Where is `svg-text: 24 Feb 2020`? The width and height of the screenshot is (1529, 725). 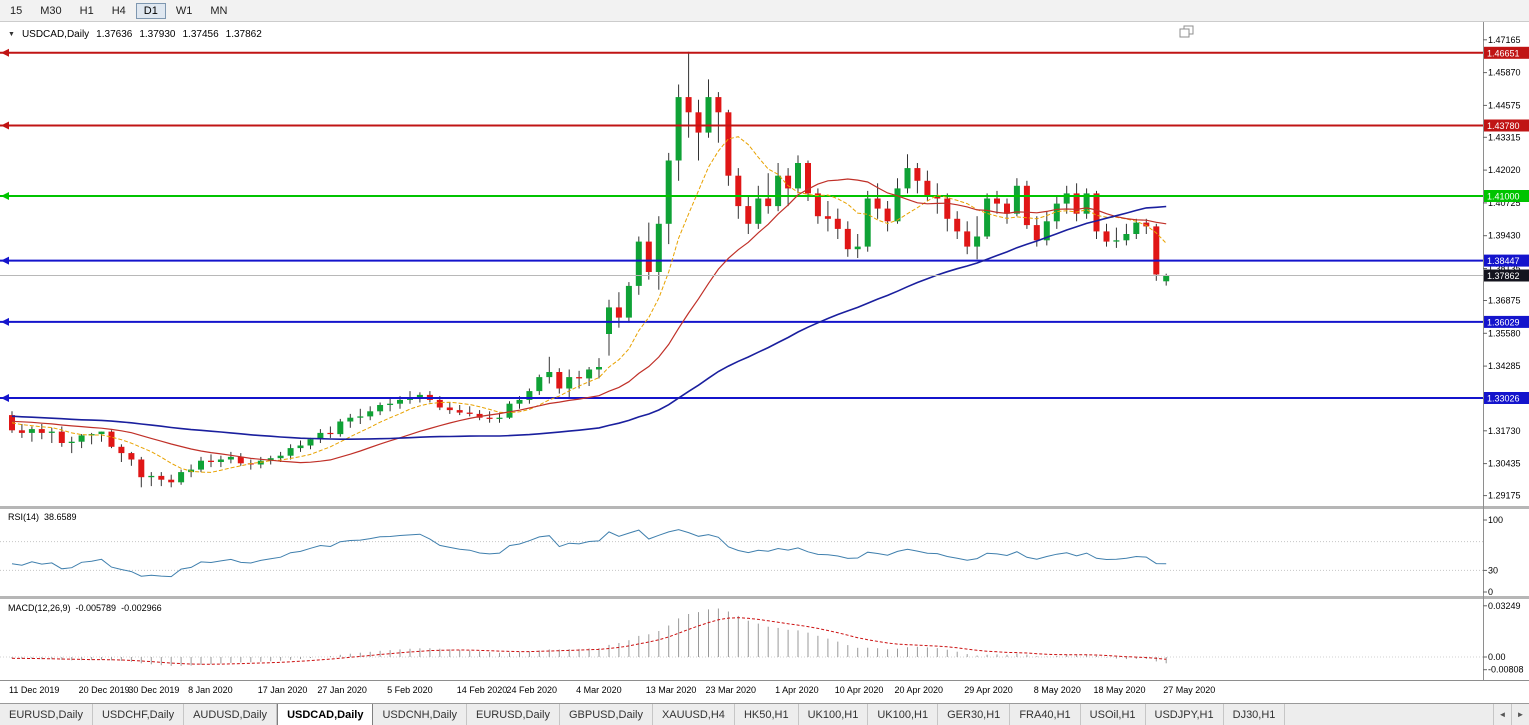
svg-text: 24 Feb 2020 is located at coordinates (532, 690).